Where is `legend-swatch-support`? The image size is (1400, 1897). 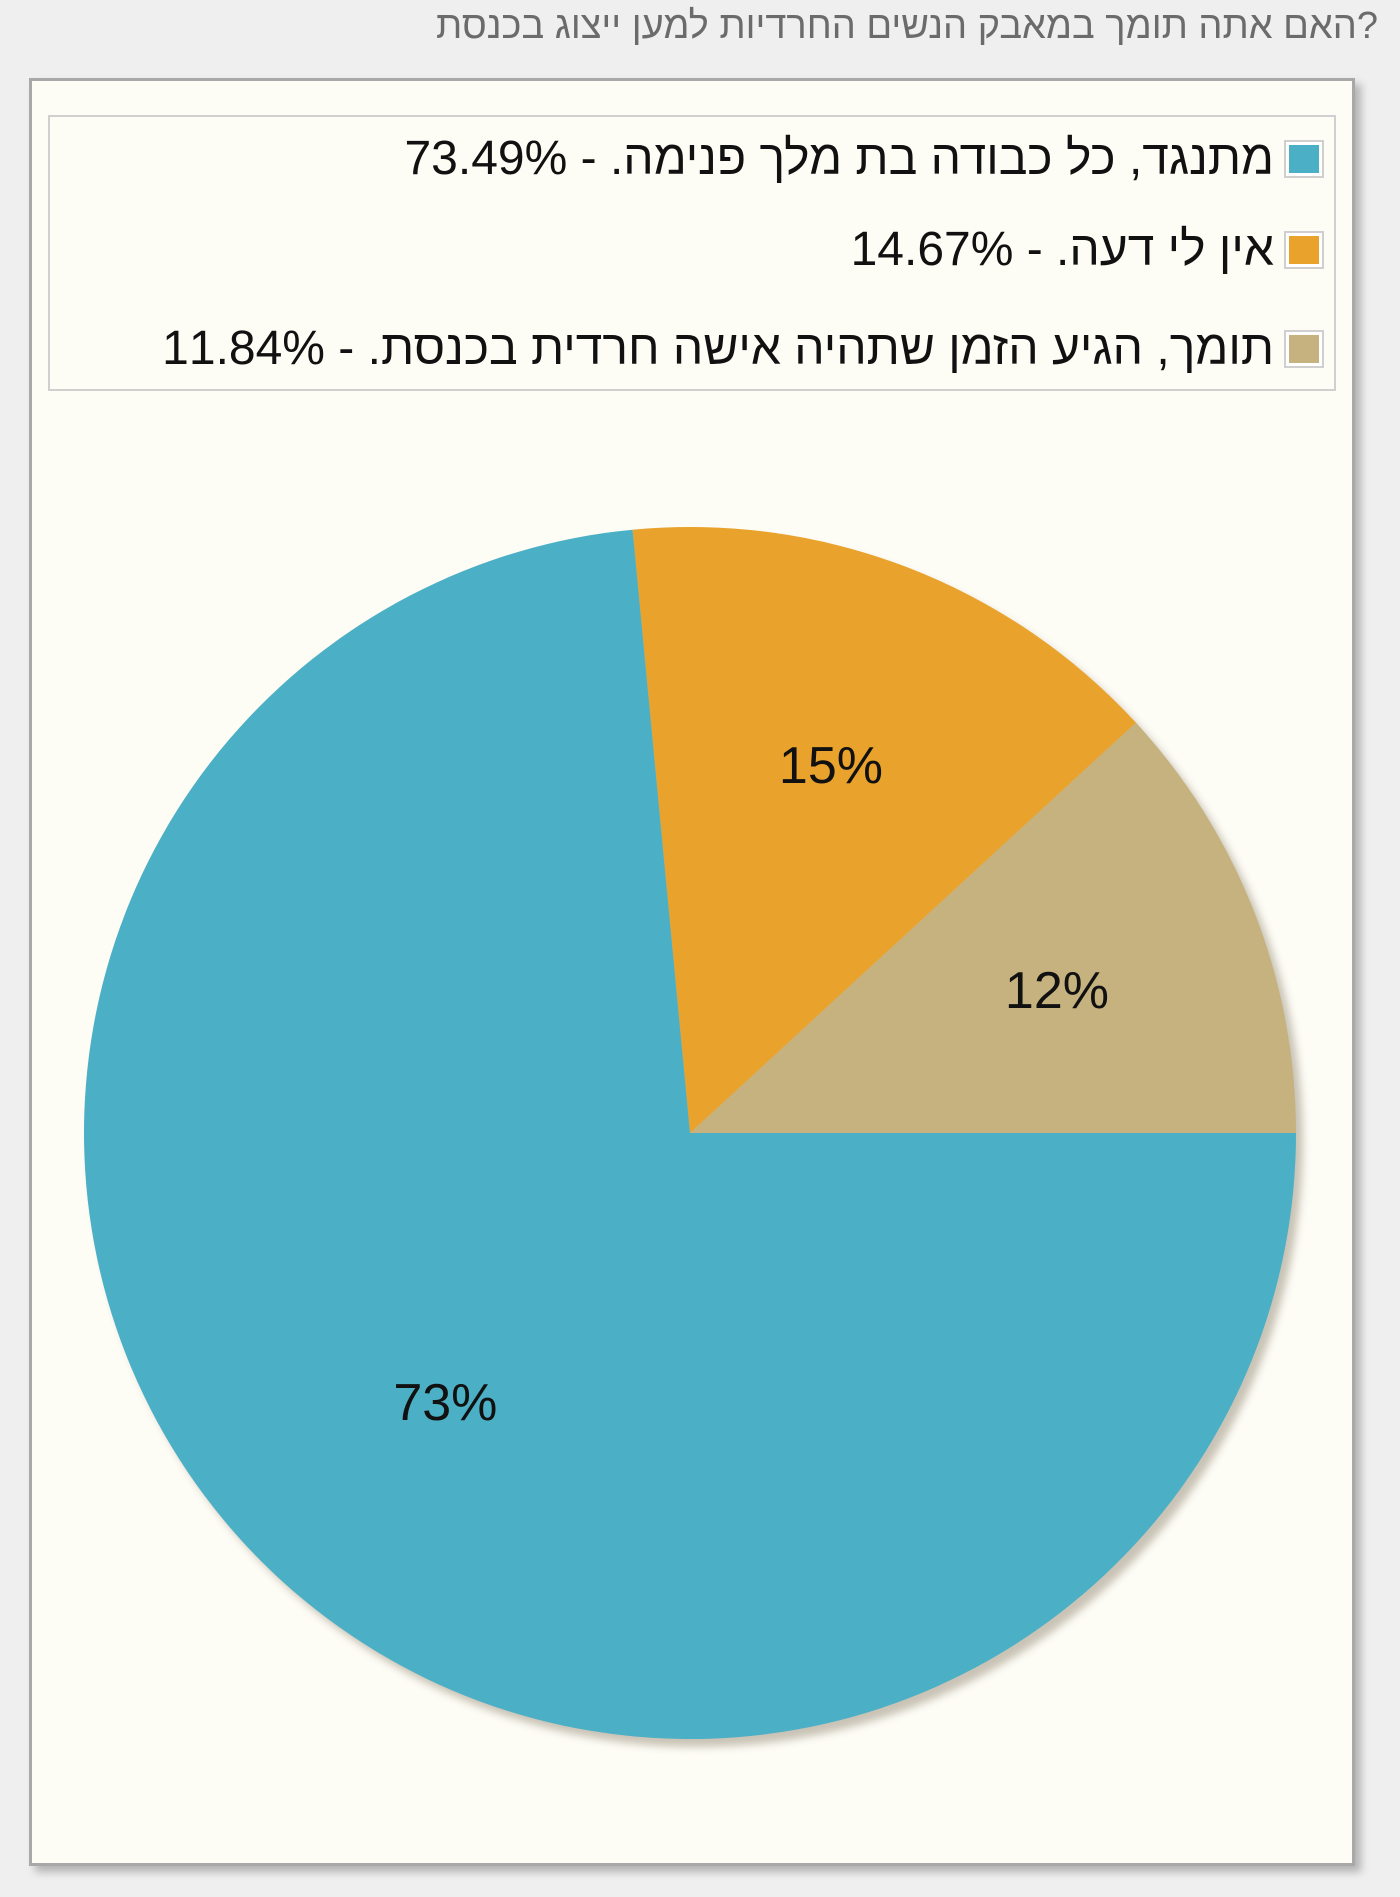 legend-swatch-support is located at coordinates (1304, 348).